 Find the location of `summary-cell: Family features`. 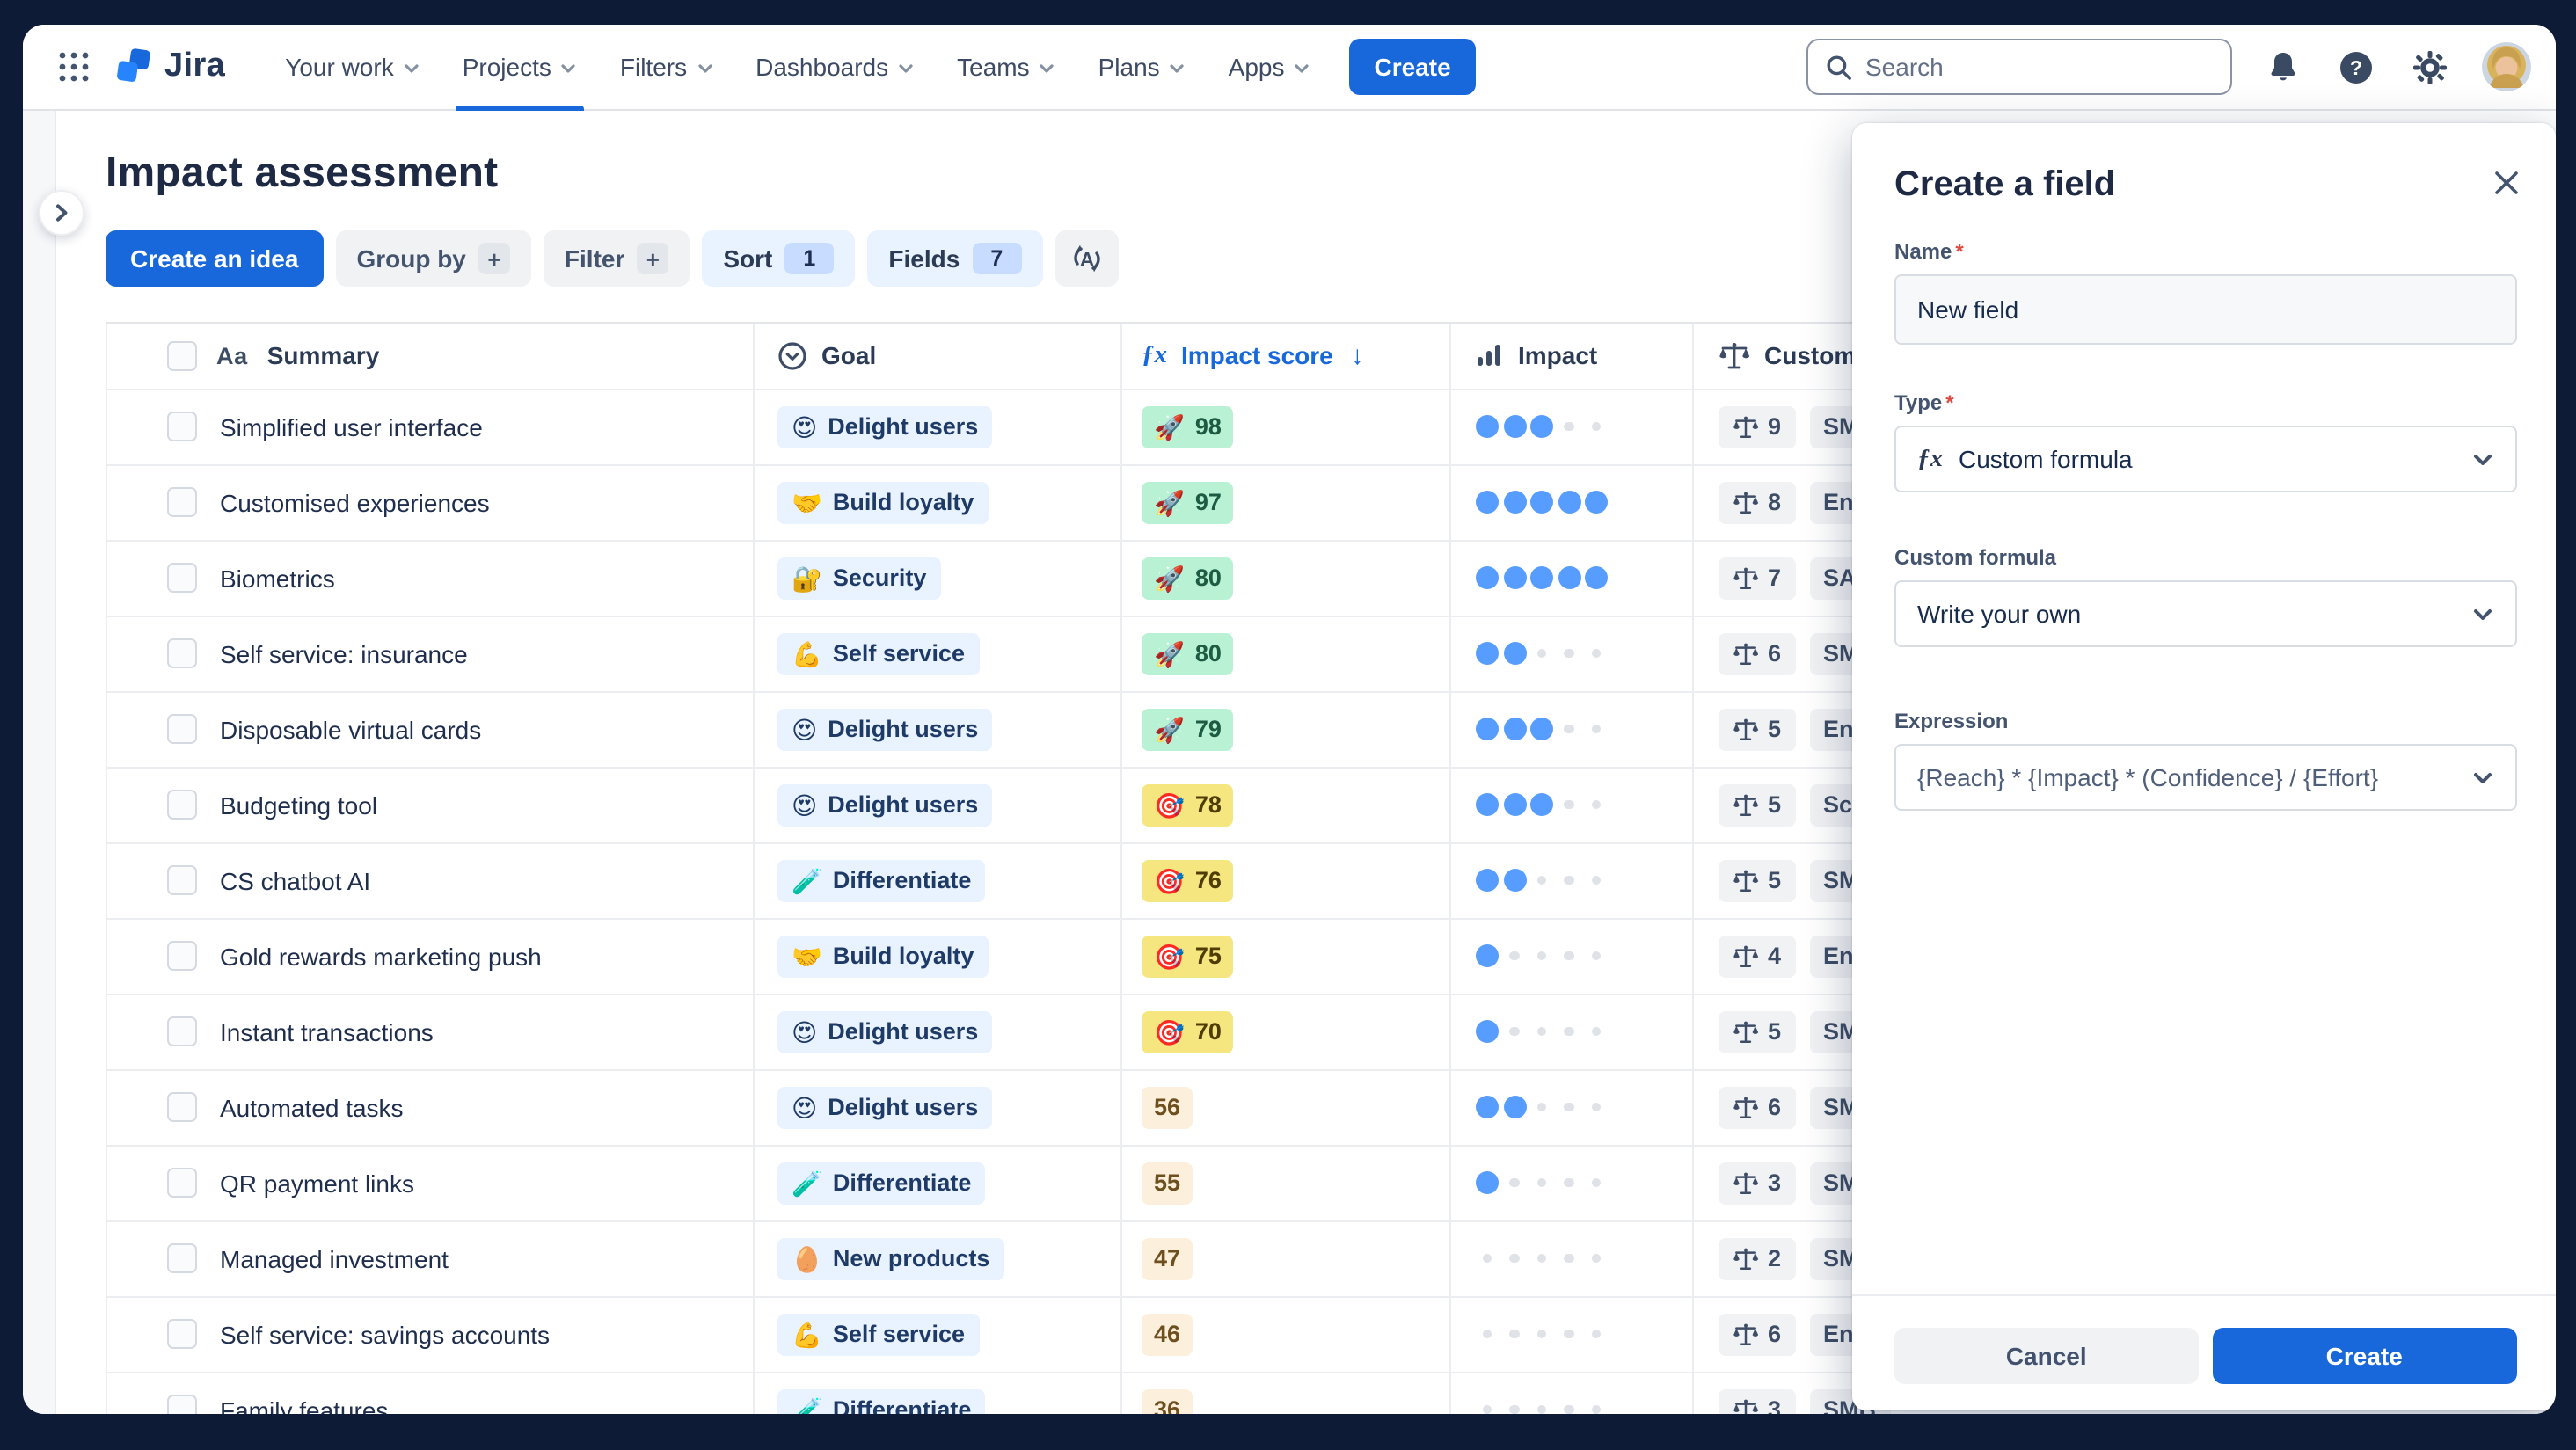

summary-cell: Family features is located at coordinates (429, 1393).